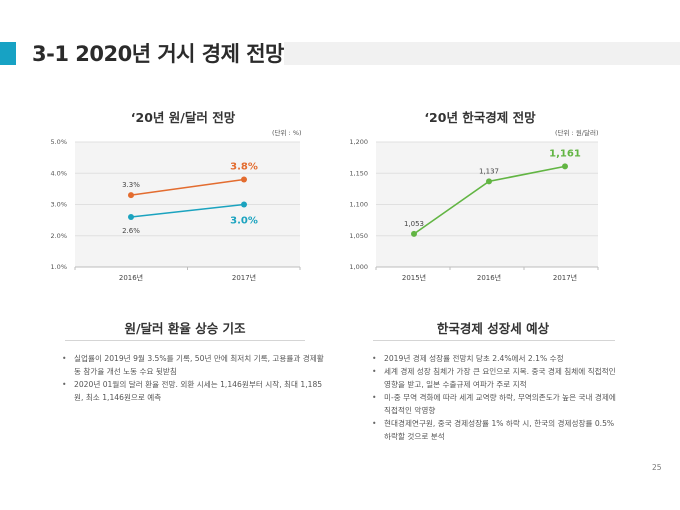 This screenshot has width=680, height=510. What do you see at coordinates (358, 236) in the screenshot?
I see `y-tick-label: 1,050` at bounding box center [358, 236].